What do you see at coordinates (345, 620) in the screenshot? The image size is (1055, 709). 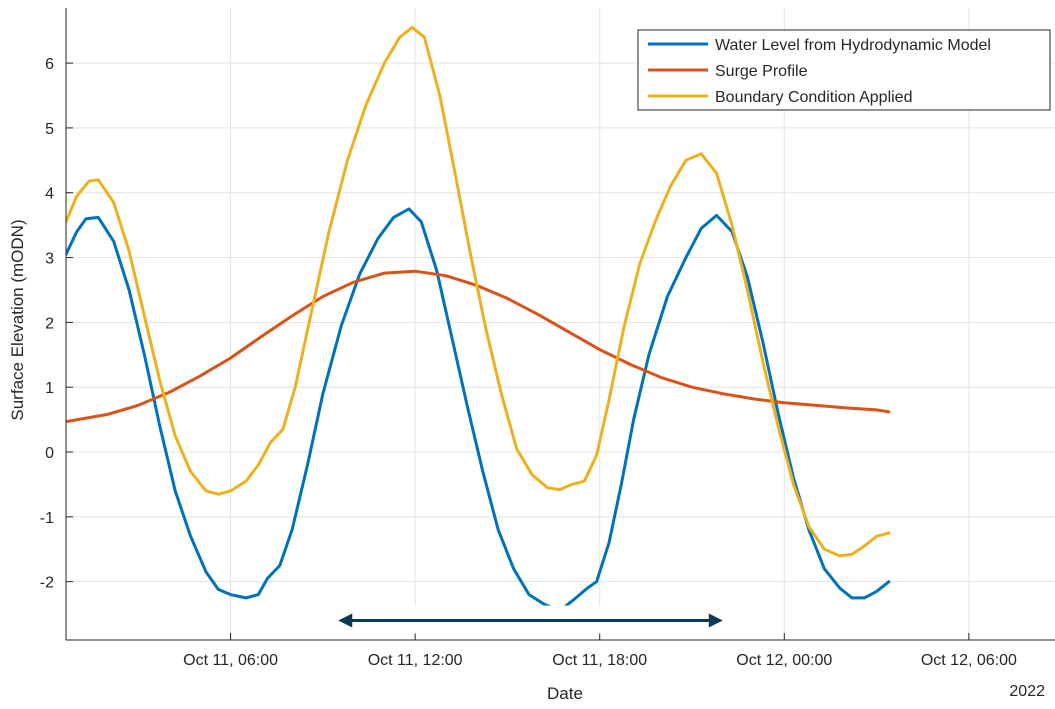 I see `annotation-arrow-head-left` at bounding box center [345, 620].